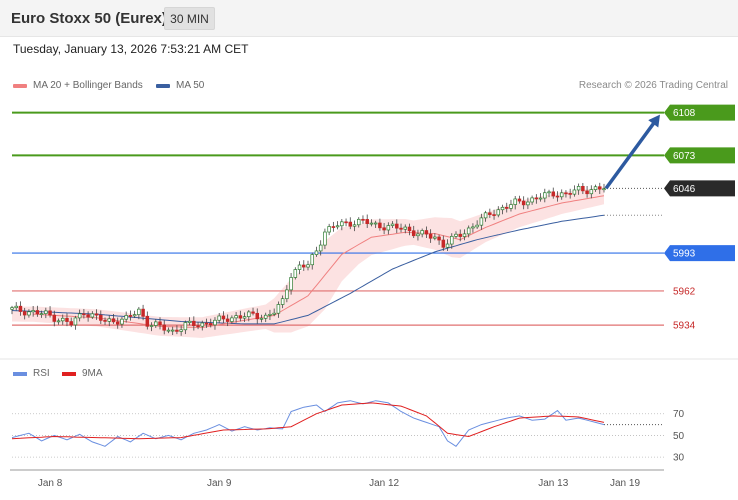 The width and height of the screenshot is (738, 500). Describe the element at coordinates (20, 373) in the screenshot. I see `rsi-swatch` at that location.